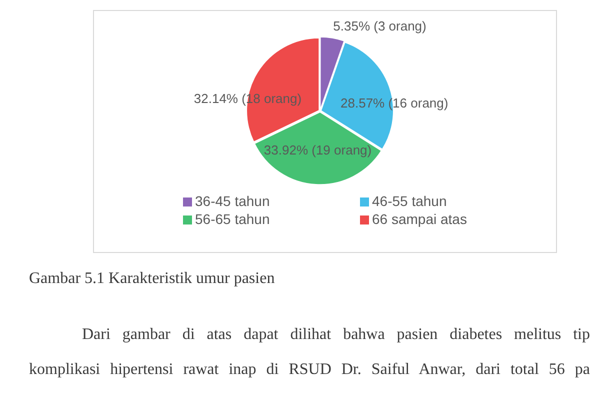 The image size is (594, 408). What do you see at coordinates (336, 335) in the screenshot?
I see `text: Dari gambar di atas dapat dilihat bahwa pasien diabetes melitus tip` at bounding box center [336, 335].